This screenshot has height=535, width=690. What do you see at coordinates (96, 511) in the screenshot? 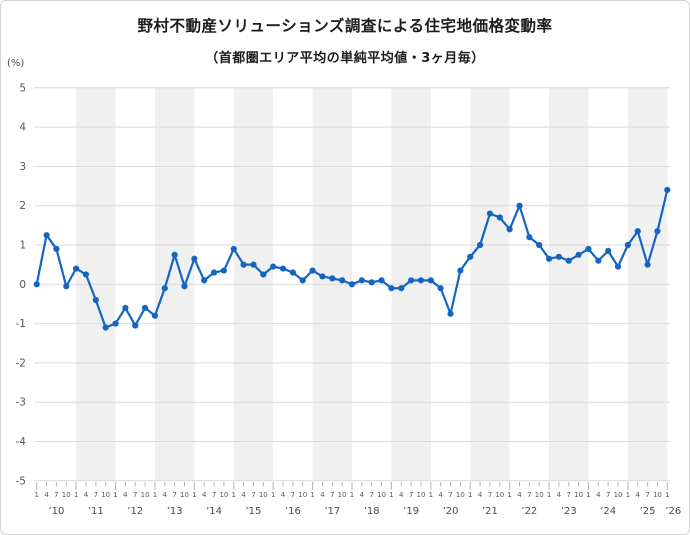
I see `year-label: ’11` at bounding box center [96, 511].